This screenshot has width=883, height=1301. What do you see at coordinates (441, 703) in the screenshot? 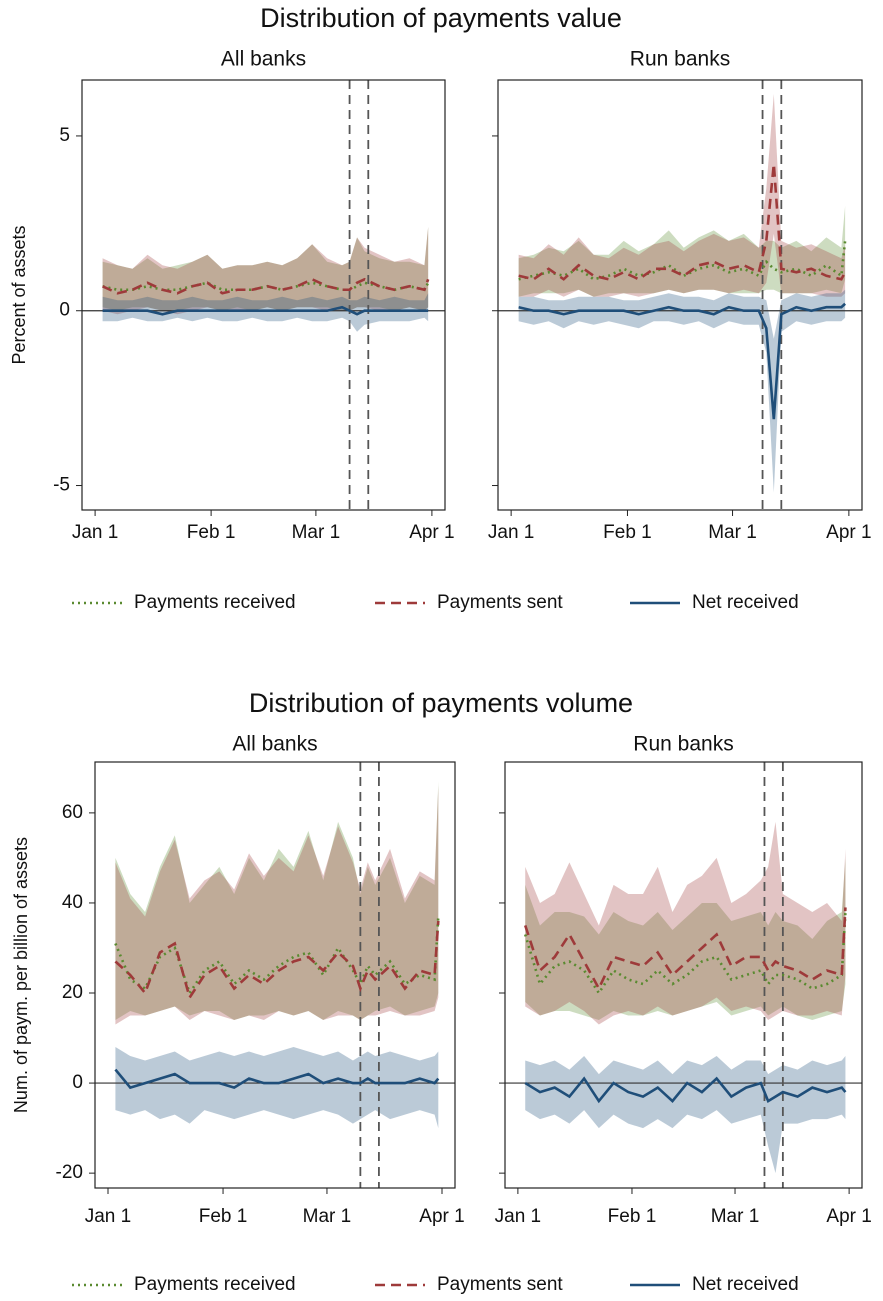
I see `figure-title: Distribution of payments volume` at bounding box center [441, 703].